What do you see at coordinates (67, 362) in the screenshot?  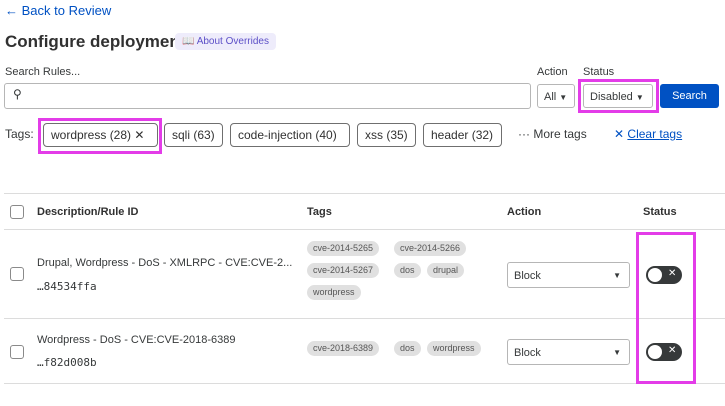 I see `rule-id: …f82d008b` at bounding box center [67, 362].